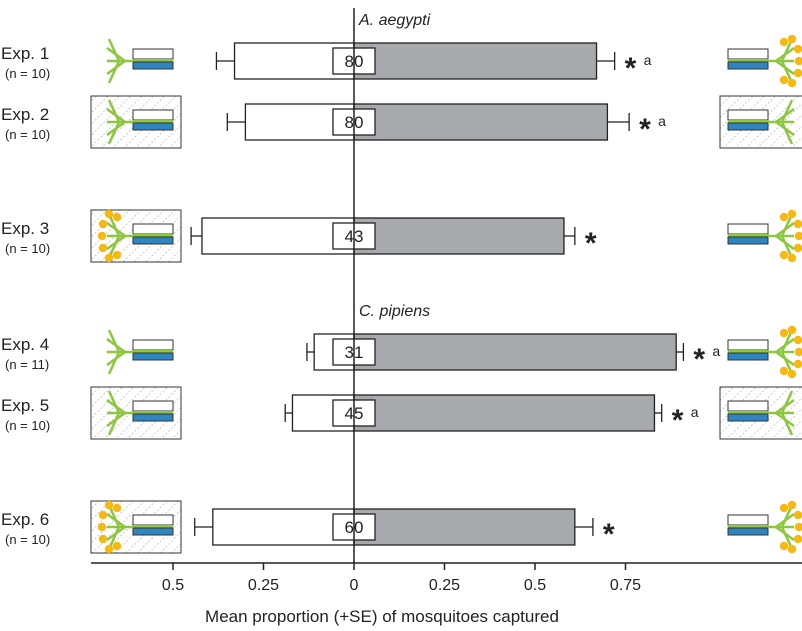  What do you see at coordinates (394, 311) in the screenshot?
I see `species-label: C. pipiens` at bounding box center [394, 311].